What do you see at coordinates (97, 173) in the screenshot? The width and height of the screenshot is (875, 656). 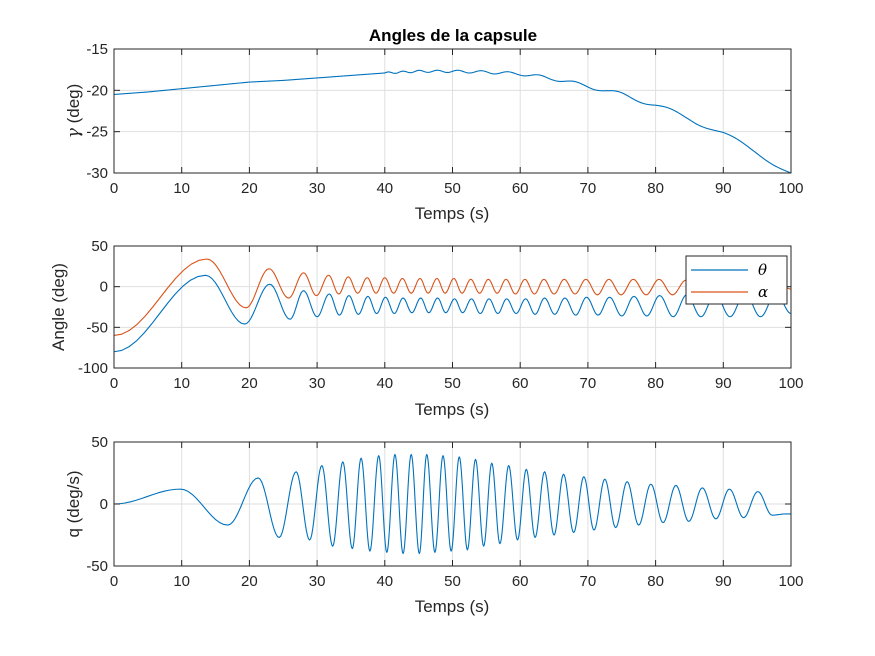 I see `y-tick-label: -30` at bounding box center [97, 173].